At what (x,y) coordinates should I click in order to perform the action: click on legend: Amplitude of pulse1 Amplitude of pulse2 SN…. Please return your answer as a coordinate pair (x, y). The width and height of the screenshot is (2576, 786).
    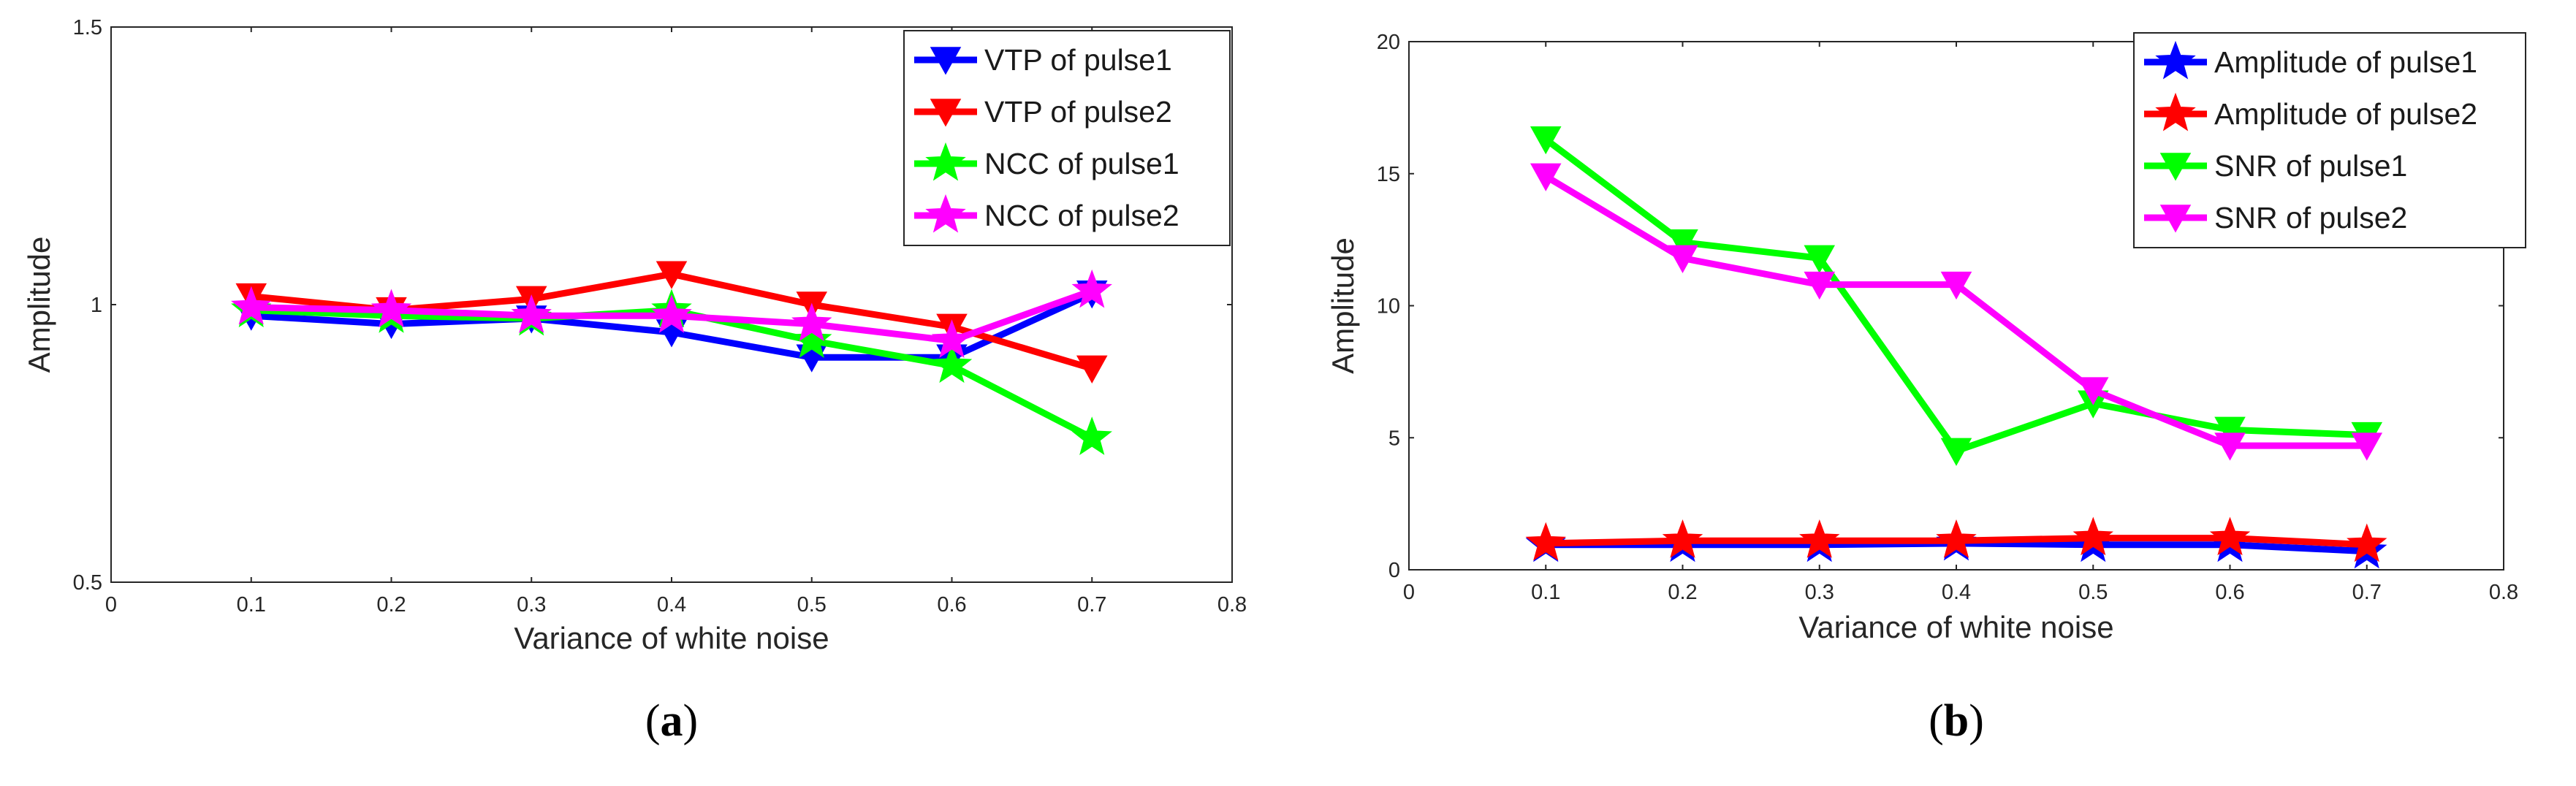
    Looking at the image, I should click on (2329, 140).